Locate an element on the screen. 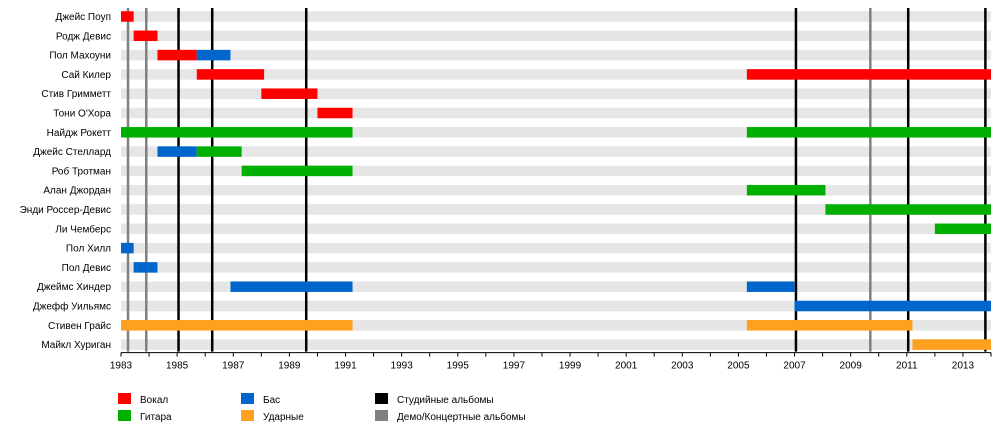 This screenshot has height=430, width=1000. member-name: Найдж Рокетт is located at coordinates (79, 133).